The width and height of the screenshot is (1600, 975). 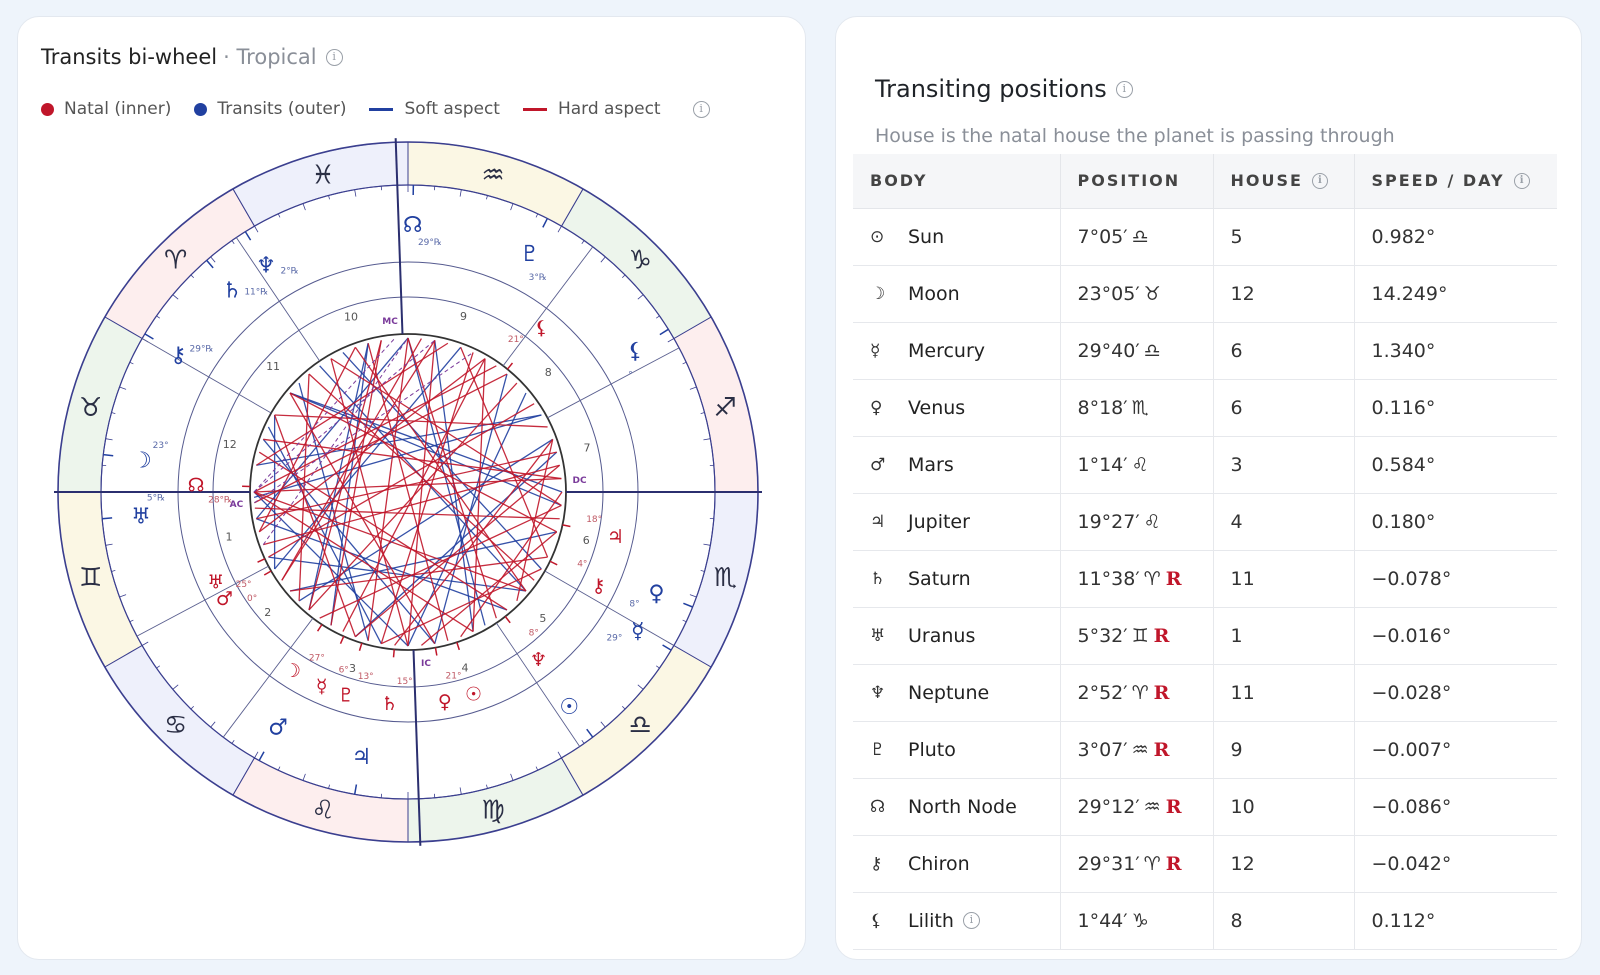 What do you see at coordinates (957, 807) in the screenshot?
I see `cell-body: ☊ North Node` at bounding box center [957, 807].